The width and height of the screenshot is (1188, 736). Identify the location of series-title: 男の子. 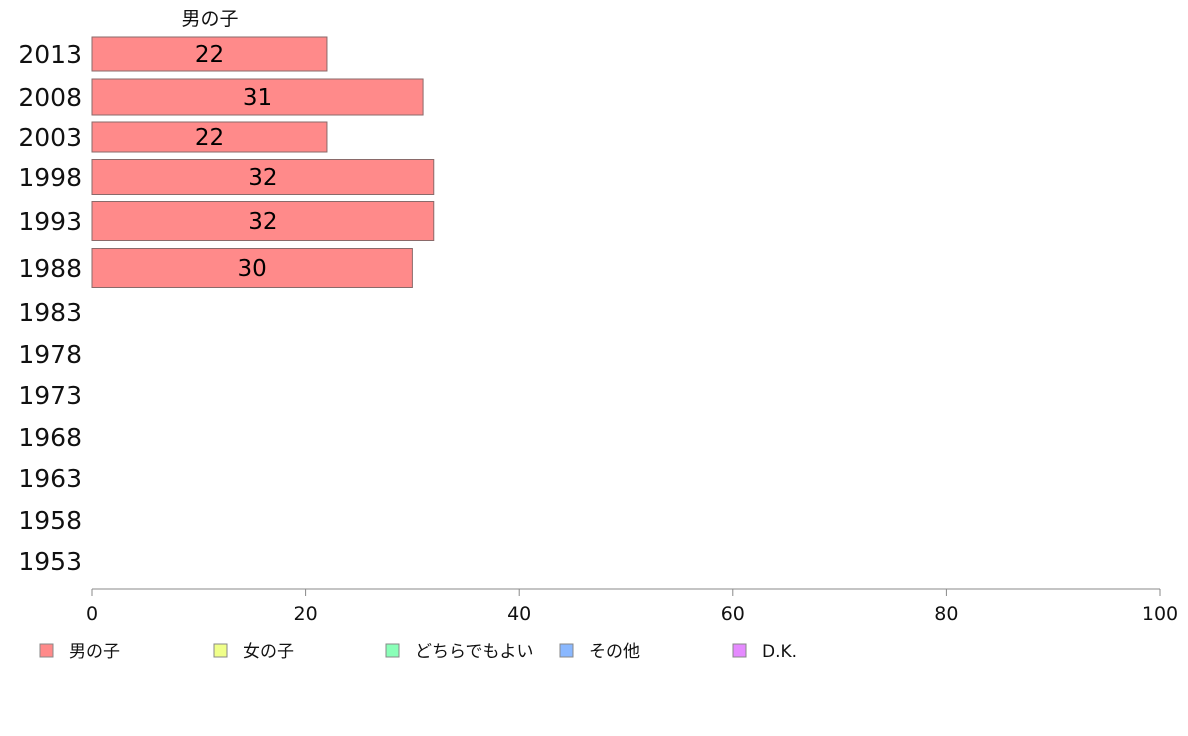
(209, 19).